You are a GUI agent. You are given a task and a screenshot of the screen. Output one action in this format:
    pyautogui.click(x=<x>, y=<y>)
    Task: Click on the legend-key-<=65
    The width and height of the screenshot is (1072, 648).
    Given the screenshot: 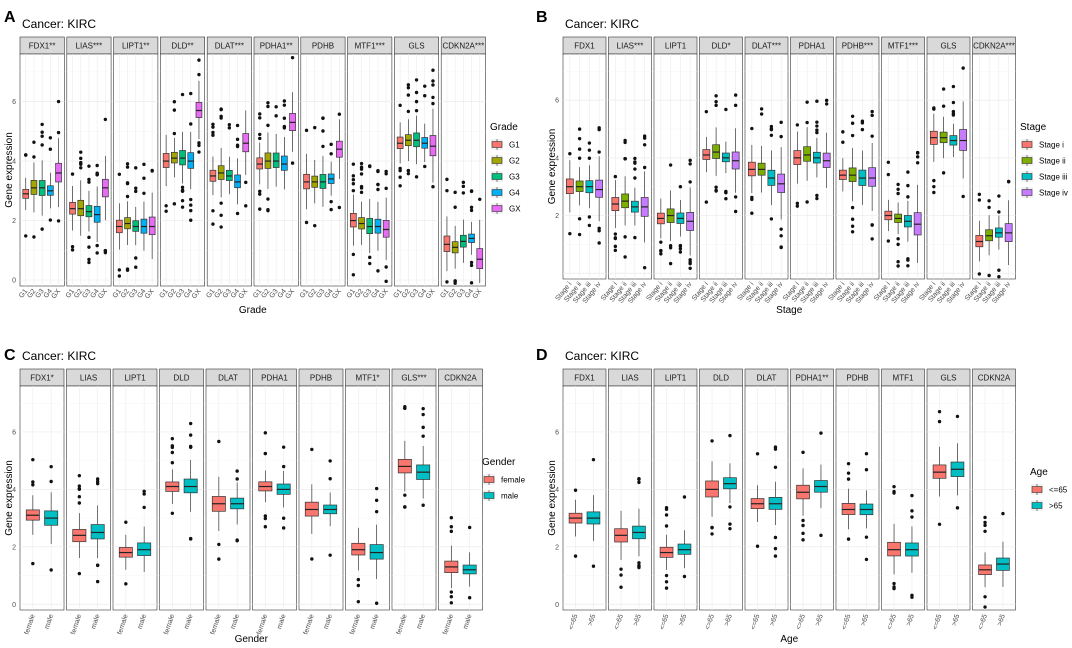 What is the action you would take?
    pyautogui.click(x=1037, y=489)
    